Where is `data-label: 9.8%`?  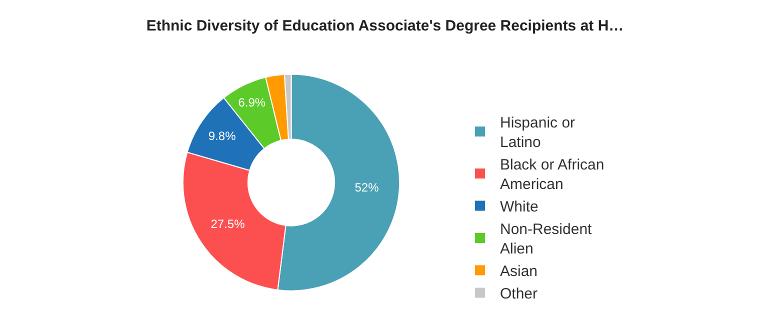
data-label: 9.8% is located at coordinates (222, 136).